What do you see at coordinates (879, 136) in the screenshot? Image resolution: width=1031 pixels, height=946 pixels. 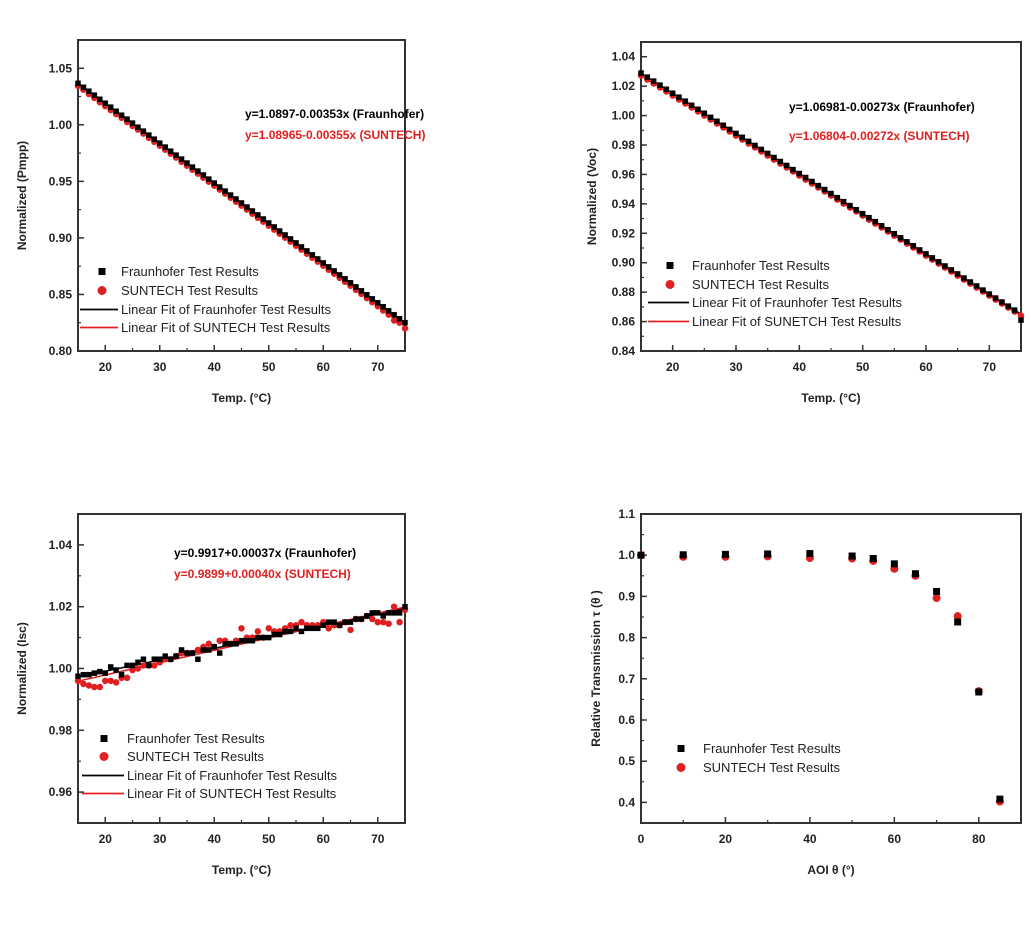 I see `fit-equation-suntech: y=1.06804-0.00272x (SUNTECH)` at bounding box center [879, 136].